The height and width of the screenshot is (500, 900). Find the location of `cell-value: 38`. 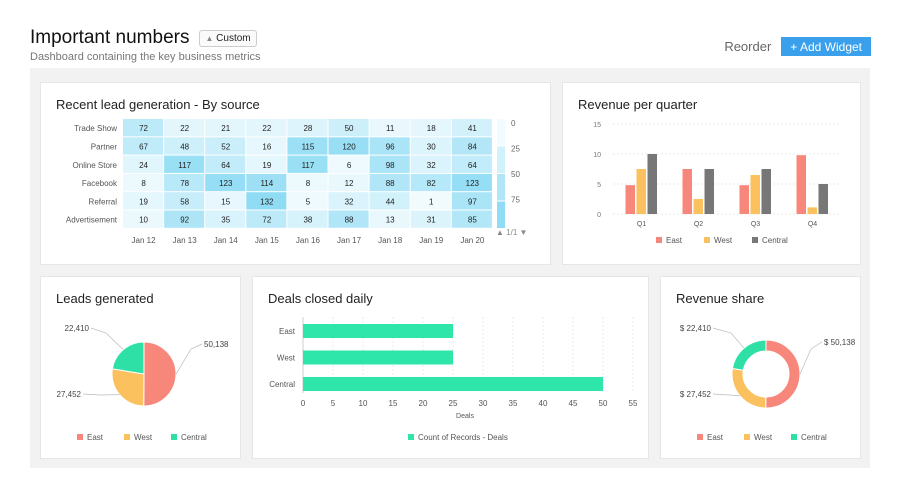

cell-value: 38 is located at coordinates (307, 220).